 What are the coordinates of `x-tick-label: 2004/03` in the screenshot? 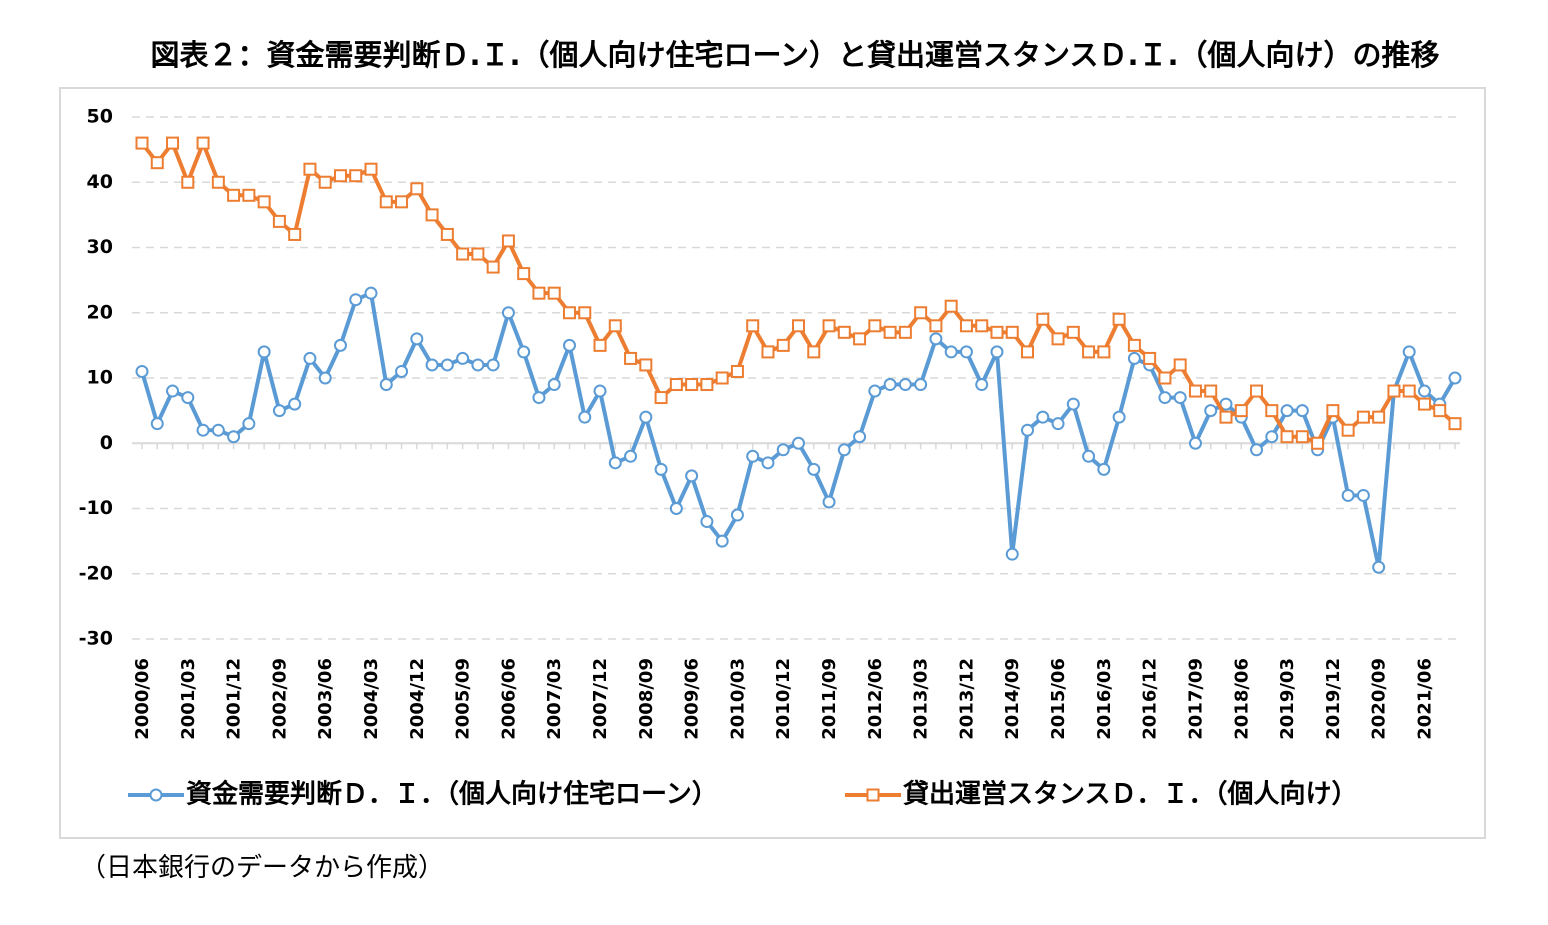 It's located at (371, 699).